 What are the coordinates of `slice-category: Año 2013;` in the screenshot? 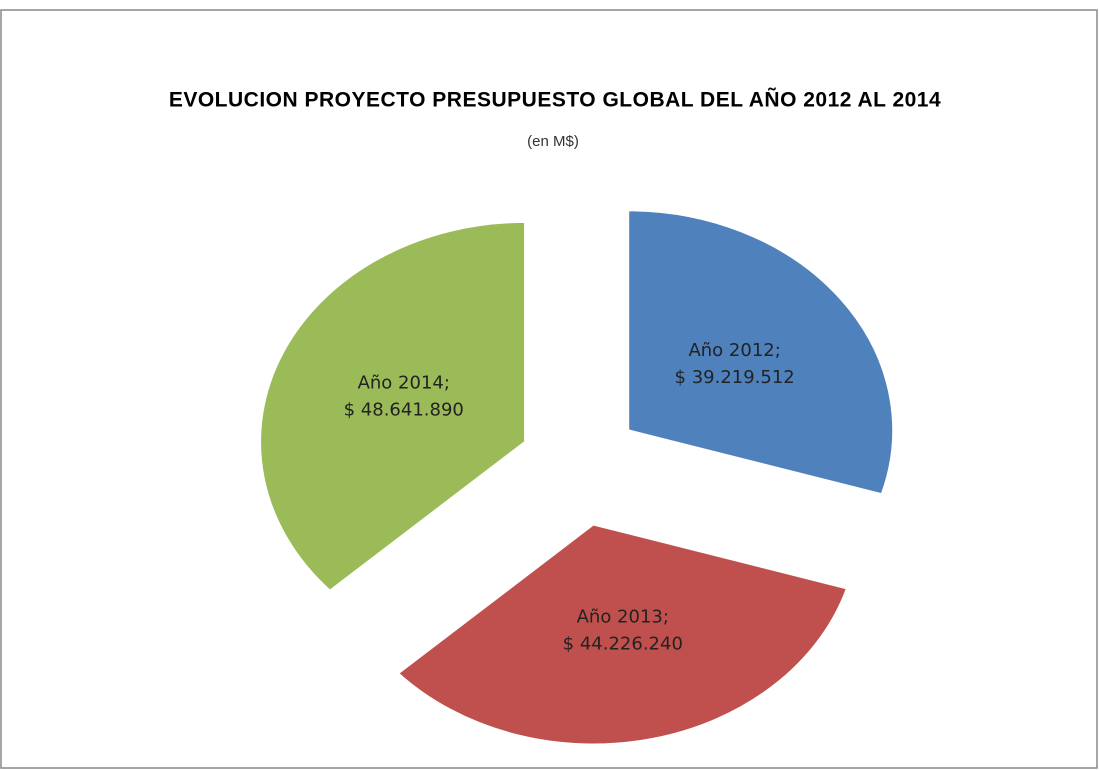 It's located at (623, 617).